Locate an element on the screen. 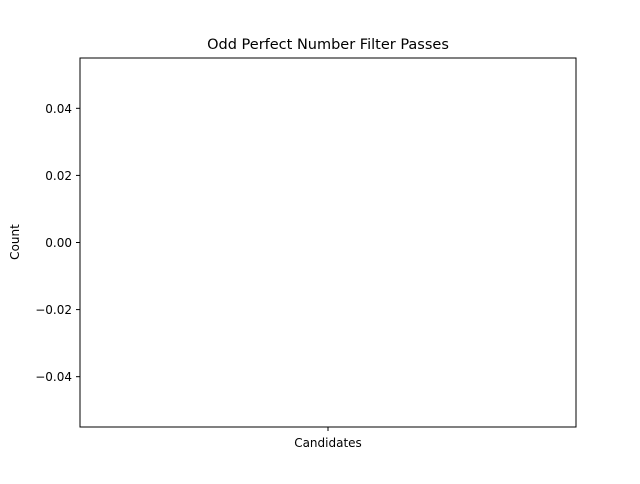  y-tick-label: 0.00 is located at coordinates (58, 243).